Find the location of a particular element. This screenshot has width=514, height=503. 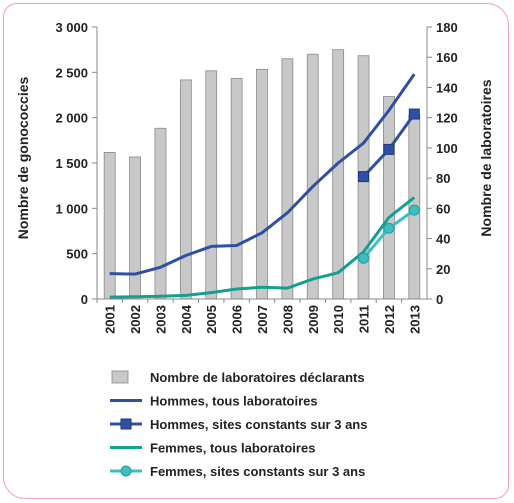

x-tick-label-2003: 2003 is located at coordinates (160, 319).